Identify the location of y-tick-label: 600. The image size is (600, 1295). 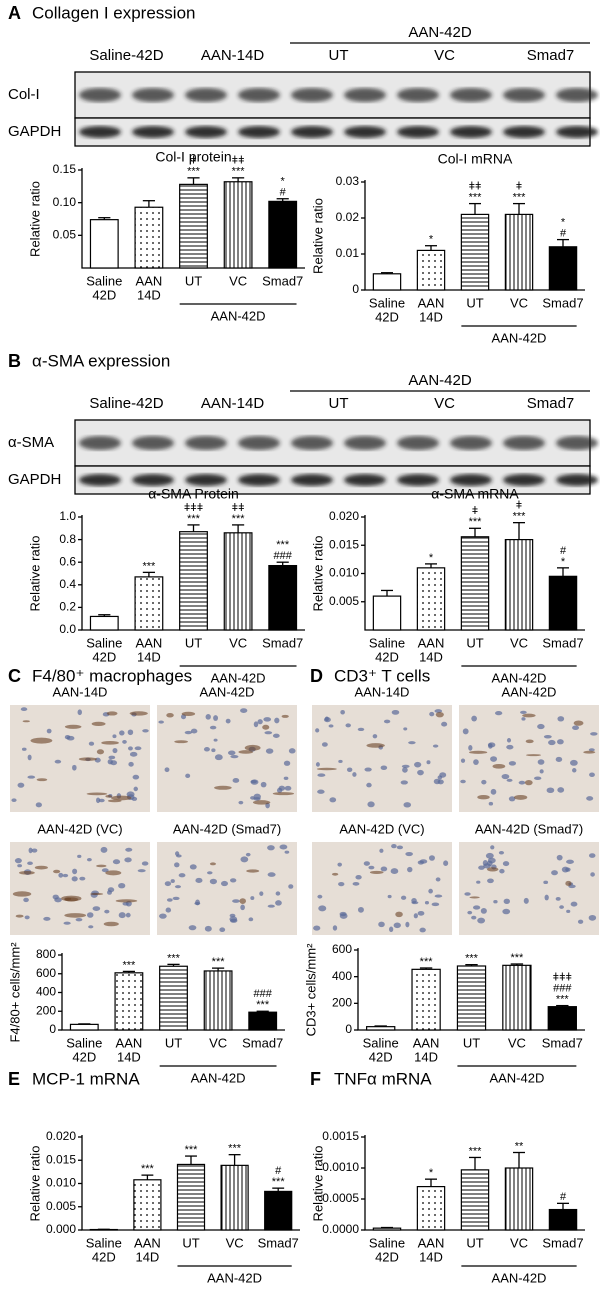
(342, 949).